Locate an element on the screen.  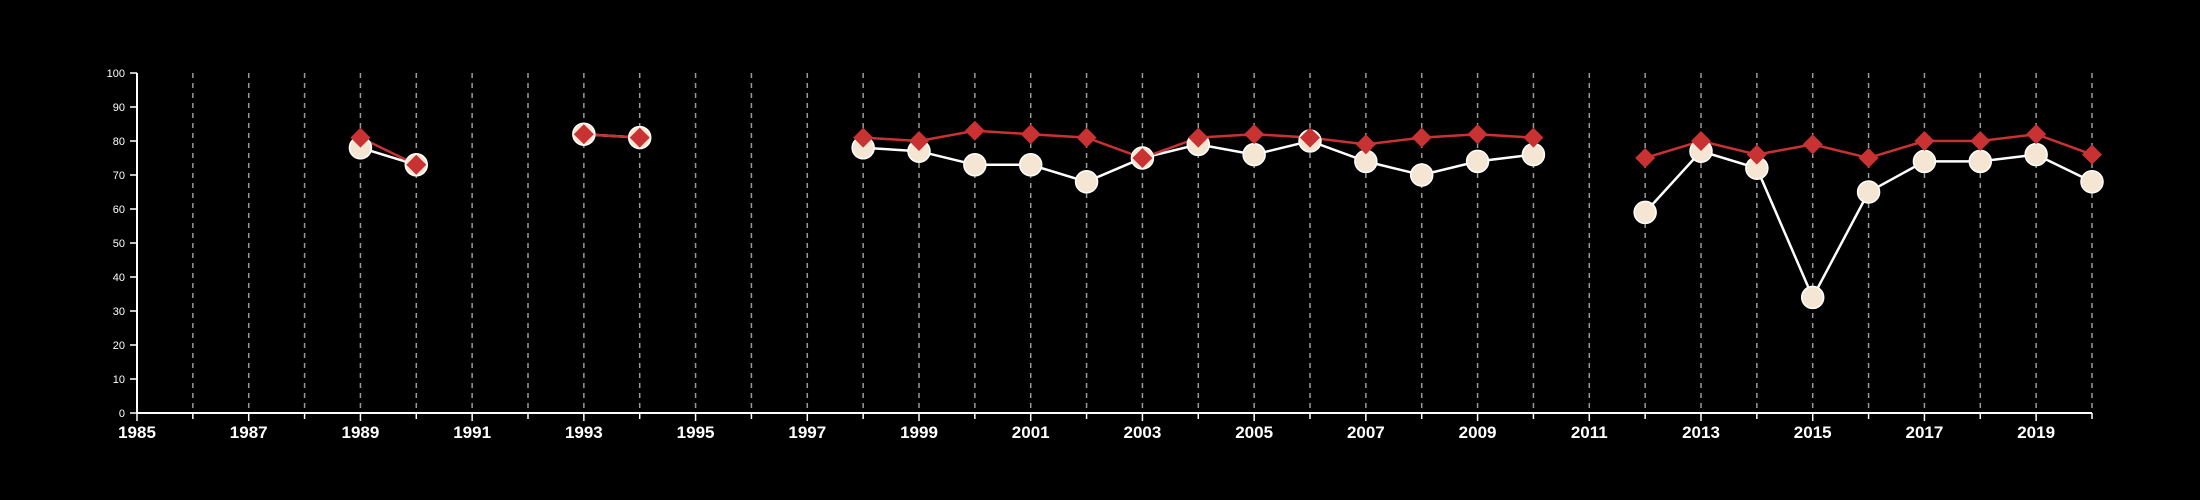
x-tick-label: 2017 is located at coordinates (1925, 432).